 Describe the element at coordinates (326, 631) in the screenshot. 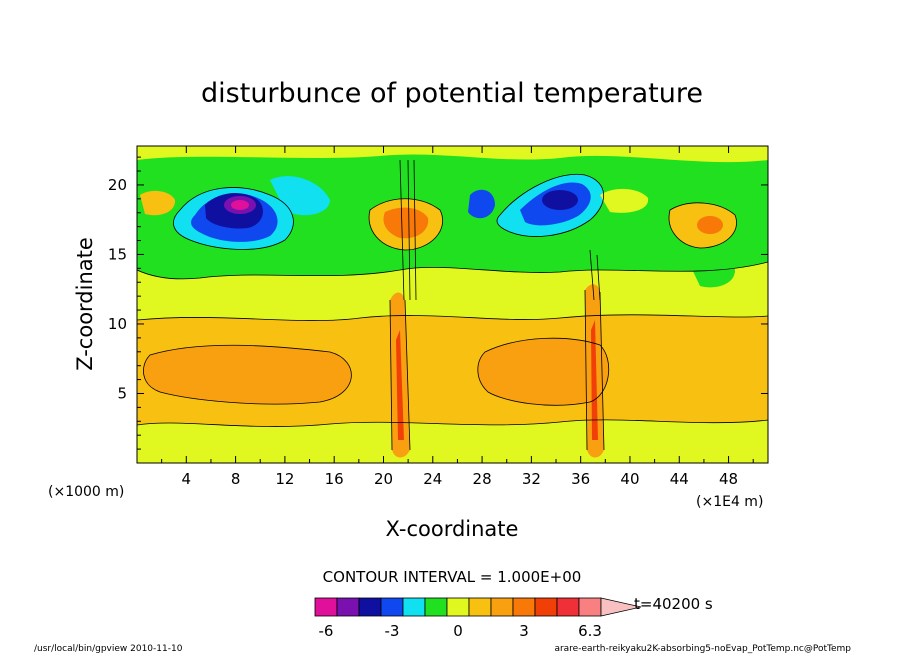

I see `colorbar-tick-label: -6` at that location.